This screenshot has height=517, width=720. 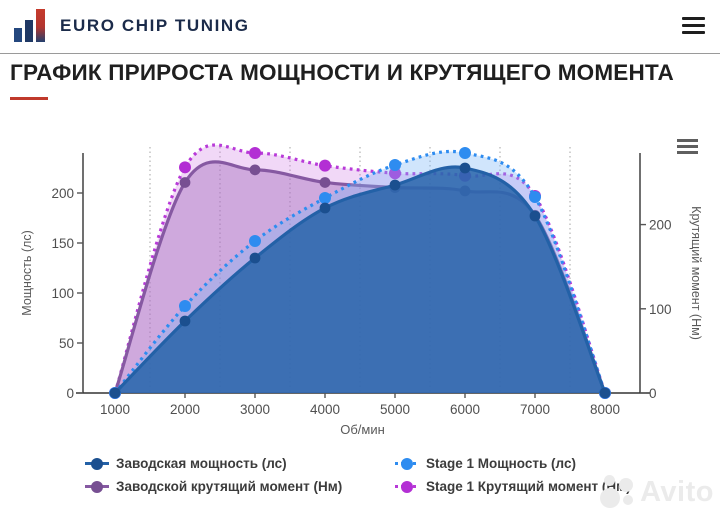 What do you see at coordinates (360, 27) in the screenshot?
I see `header: EURO CHIP TUNING` at bounding box center [360, 27].